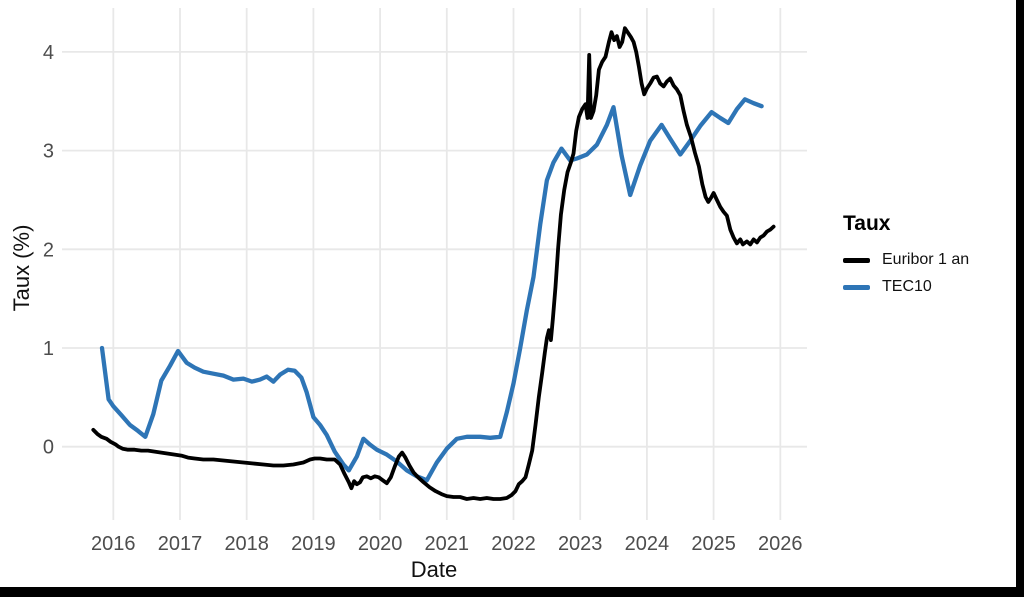  What do you see at coordinates (113, 544) in the screenshot?
I see `x-tick-label-2016: 2016` at bounding box center [113, 544].